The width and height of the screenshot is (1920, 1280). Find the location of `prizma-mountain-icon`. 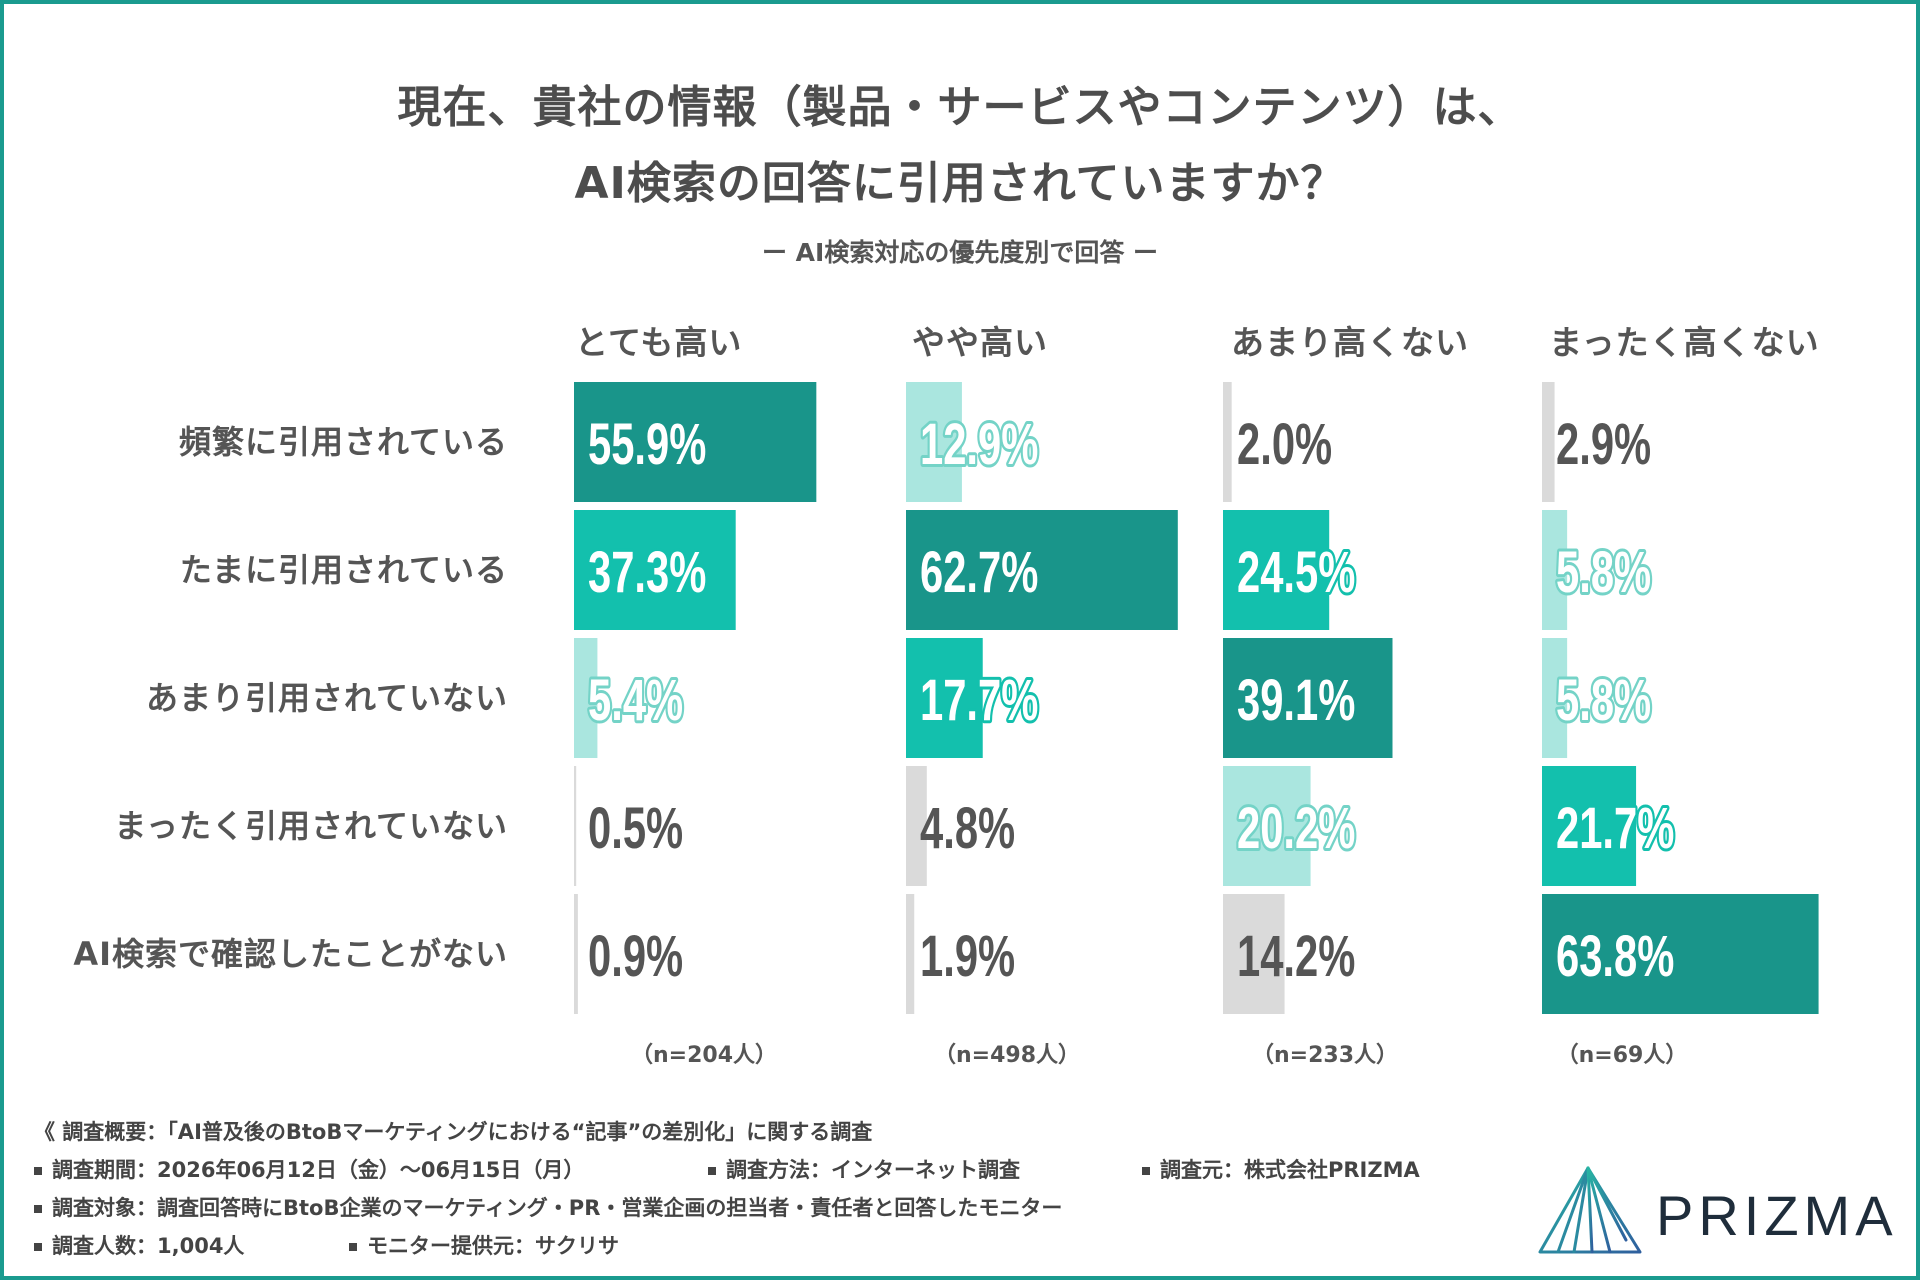

prizma-mountain-icon is located at coordinates (1590, 1210).